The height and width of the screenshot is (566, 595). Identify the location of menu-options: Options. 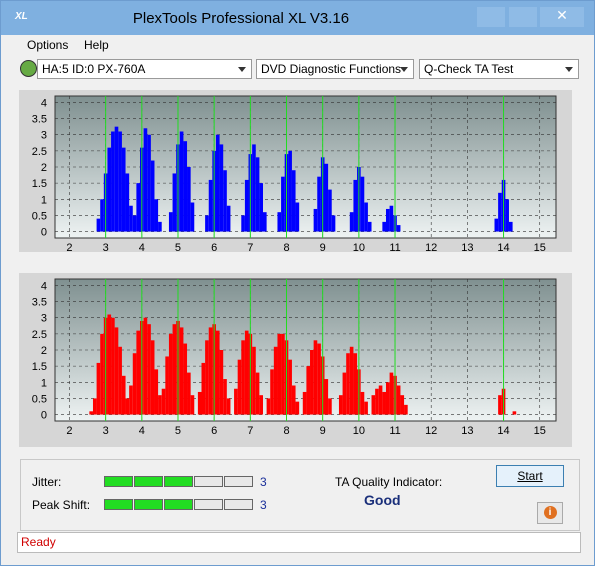
(48, 45).